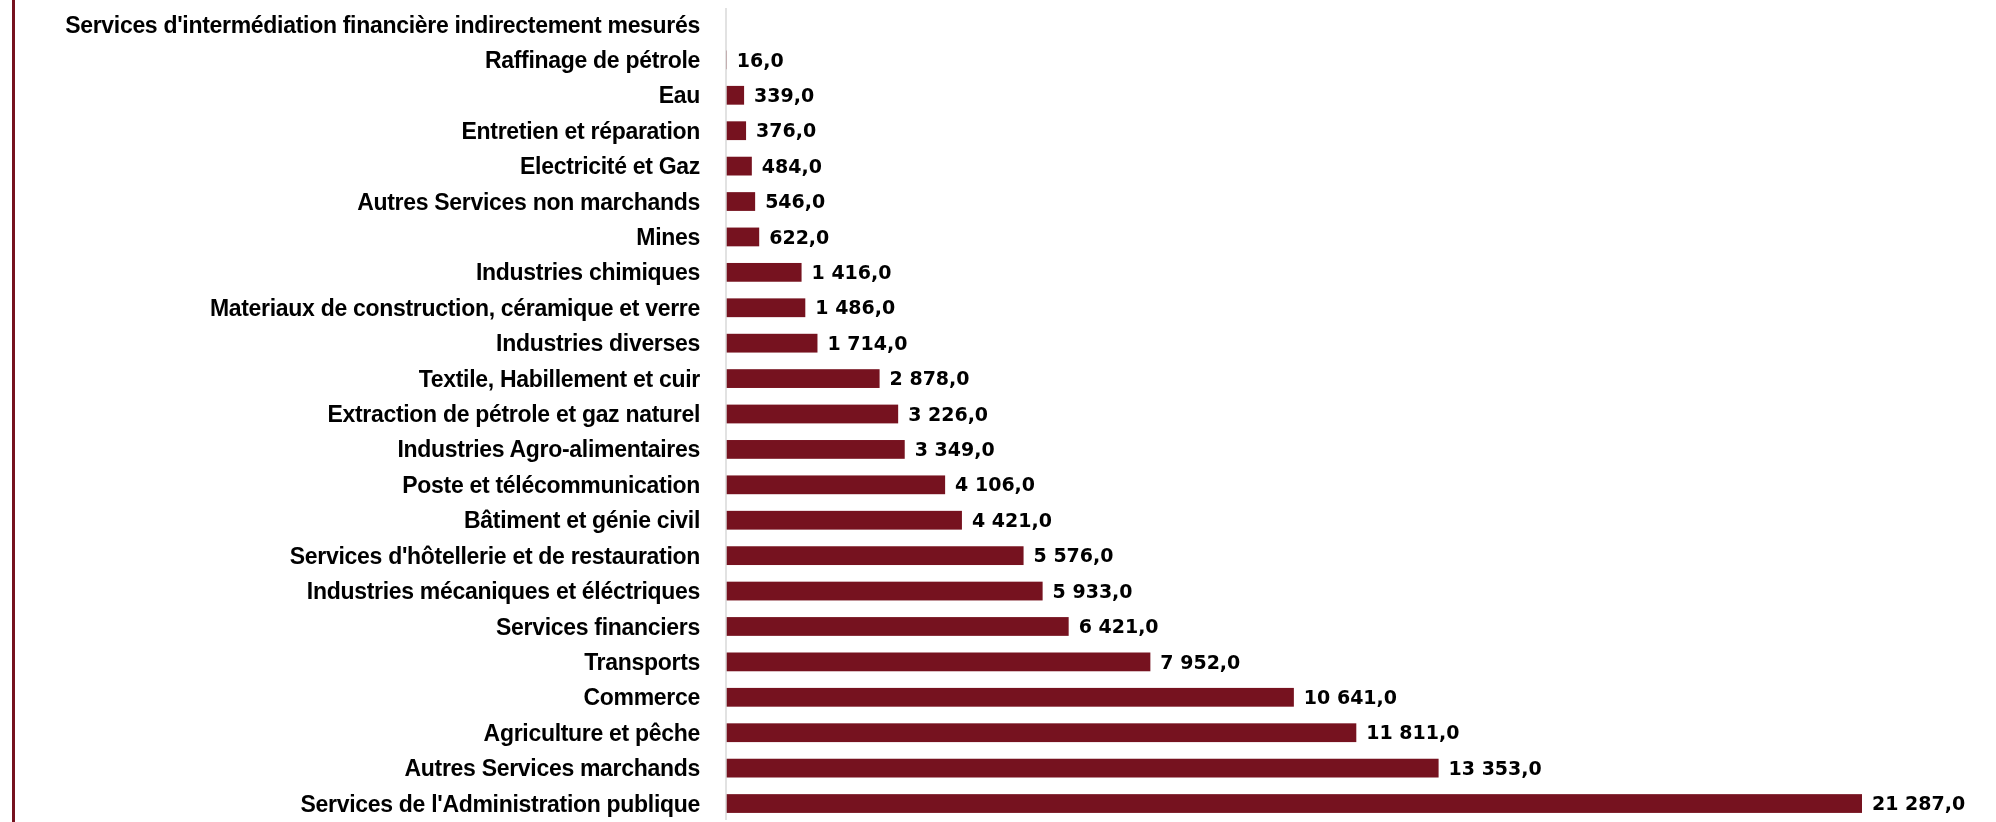 The image size is (1996, 822). I want to click on y-tick-label: Autres Services marchands, so click(552, 768).